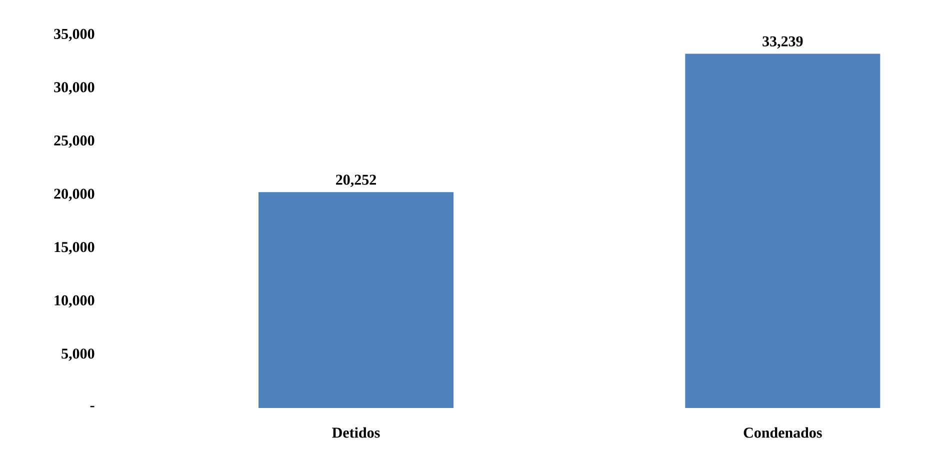 Image resolution: width=932 pixels, height=456 pixels. What do you see at coordinates (74, 35) in the screenshot?
I see `y-tick-label: 35,000` at bounding box center [74, 35].